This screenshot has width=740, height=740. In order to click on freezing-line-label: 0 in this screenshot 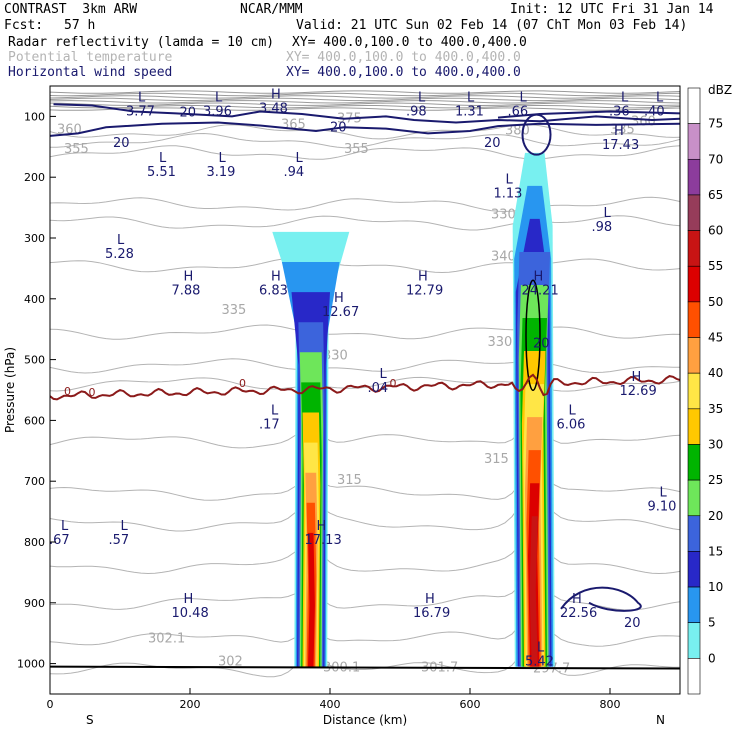, I will do `click(67, 391)`.